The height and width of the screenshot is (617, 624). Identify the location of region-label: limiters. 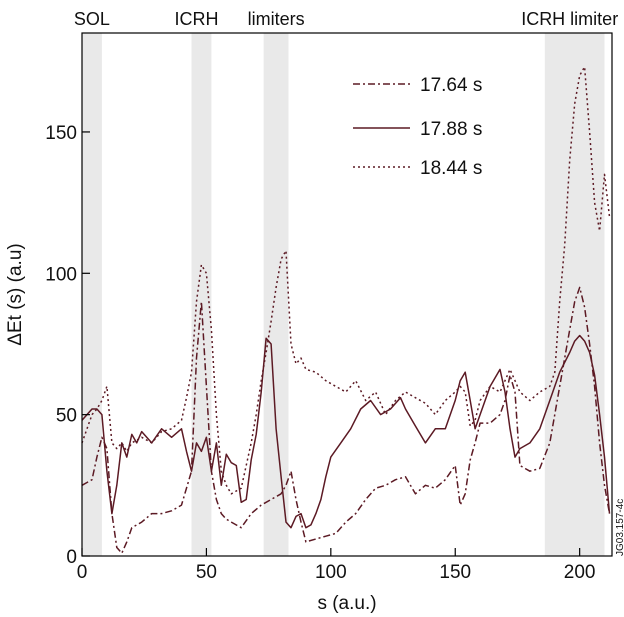
(276, 19).